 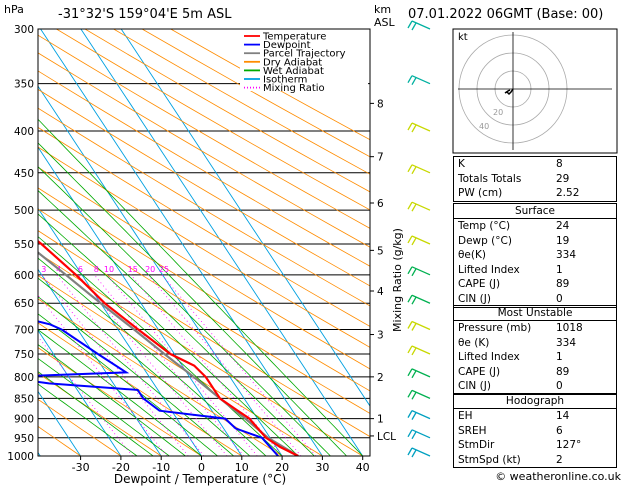 I want to click on hodograph-param-label: EH, so click(x=465, y=416).